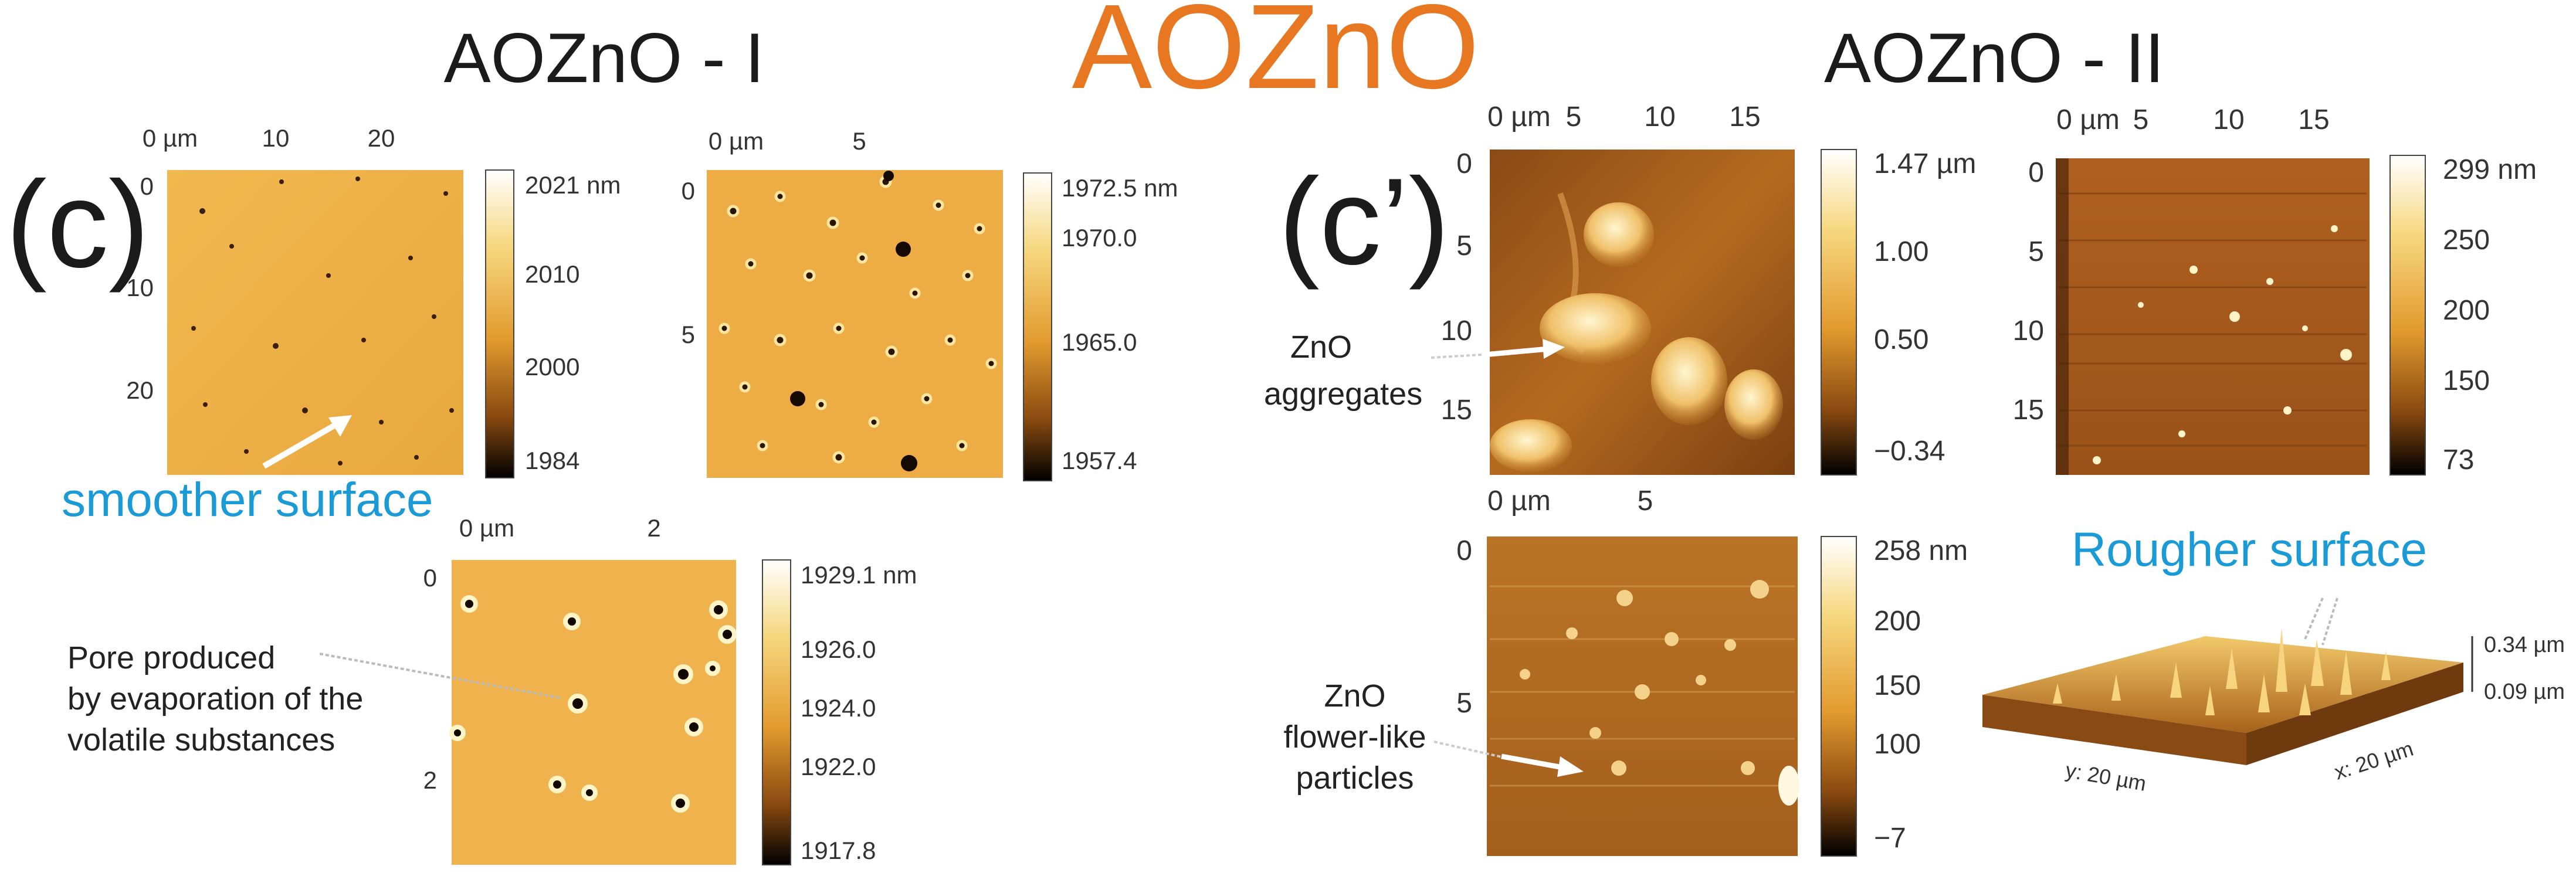  I want to click on cb-ii3-4: −7, so click(1890, 838).